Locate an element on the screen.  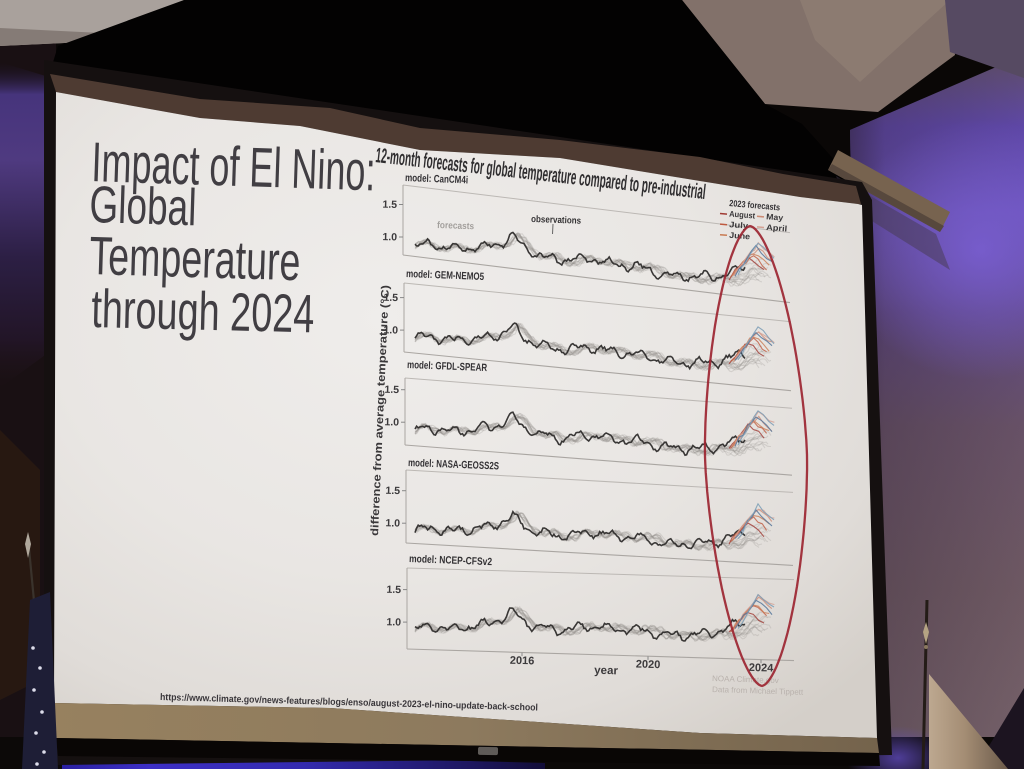
svg-text: forecasts is located at coordinates (455, 226).